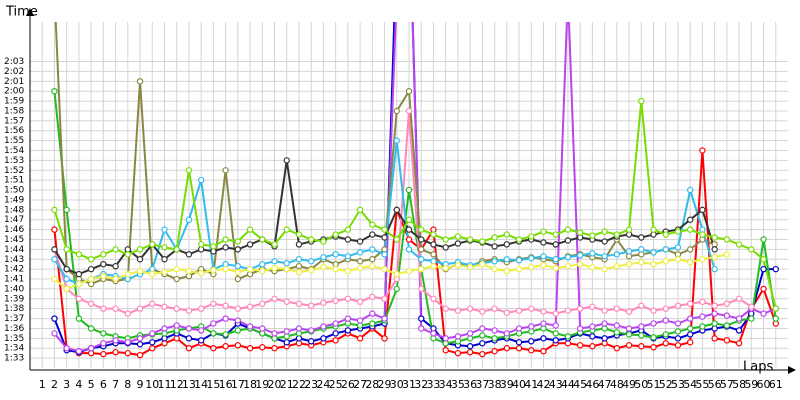 The height and width of the screenshot is (400, 800). What do you see at coordinates (177, 384) in the screenshot?
I see `x-tick-label: 12` at bounding box center [177, 384].